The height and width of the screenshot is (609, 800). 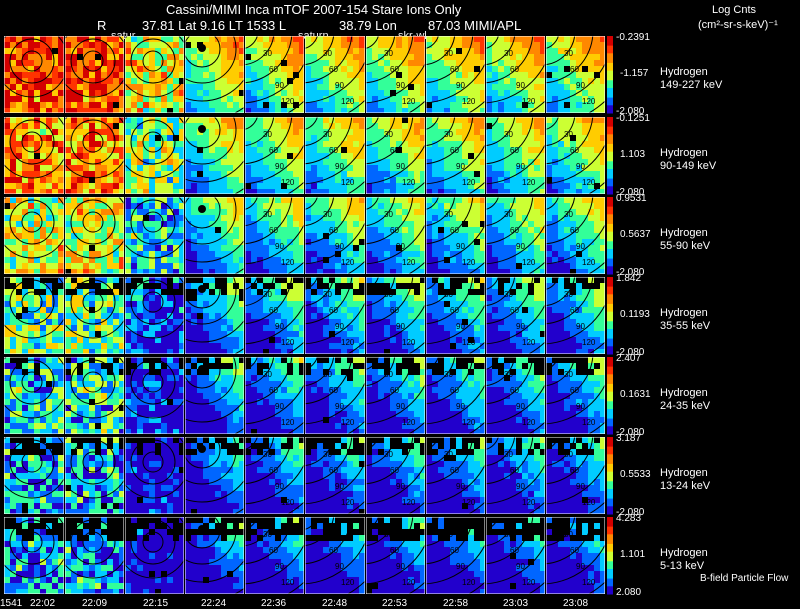 What do you see at coordinates (633, 118) in the screenshot?
I see `colorbar-max: -0.1251` at bounding box center [633, 118].